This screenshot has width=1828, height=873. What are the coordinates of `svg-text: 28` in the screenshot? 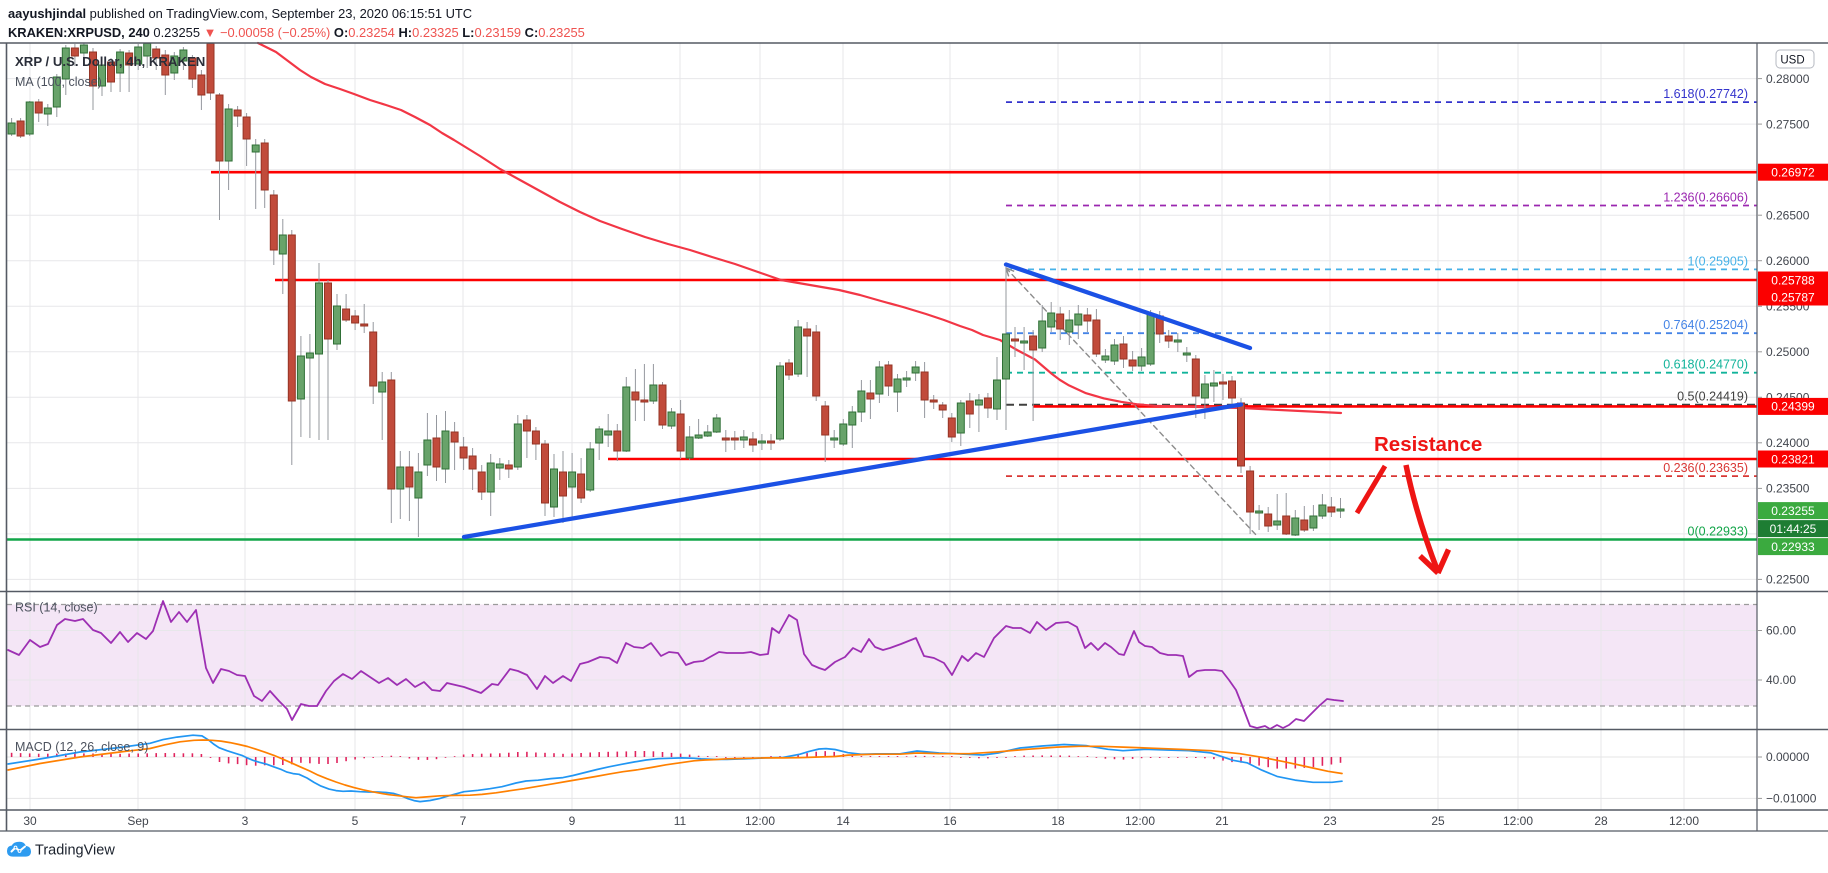 It's located at (1601, 821).